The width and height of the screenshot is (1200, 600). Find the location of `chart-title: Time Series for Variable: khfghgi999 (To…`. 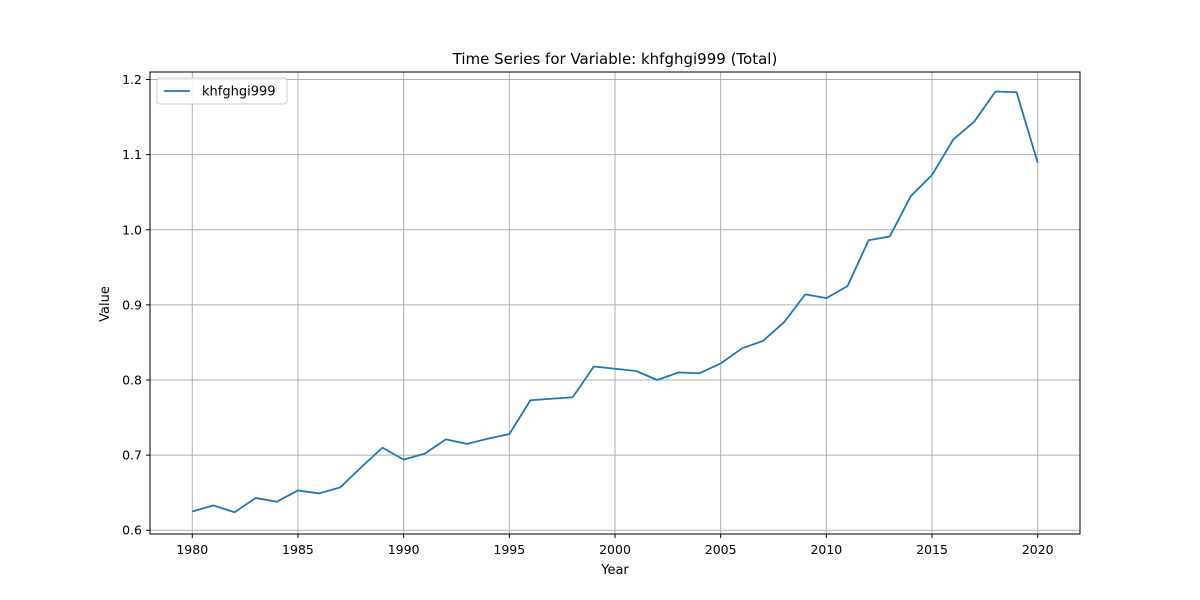

chart-title: Time Series for Variable: khfghgi999 (To… is located at coordinates (615, 59).